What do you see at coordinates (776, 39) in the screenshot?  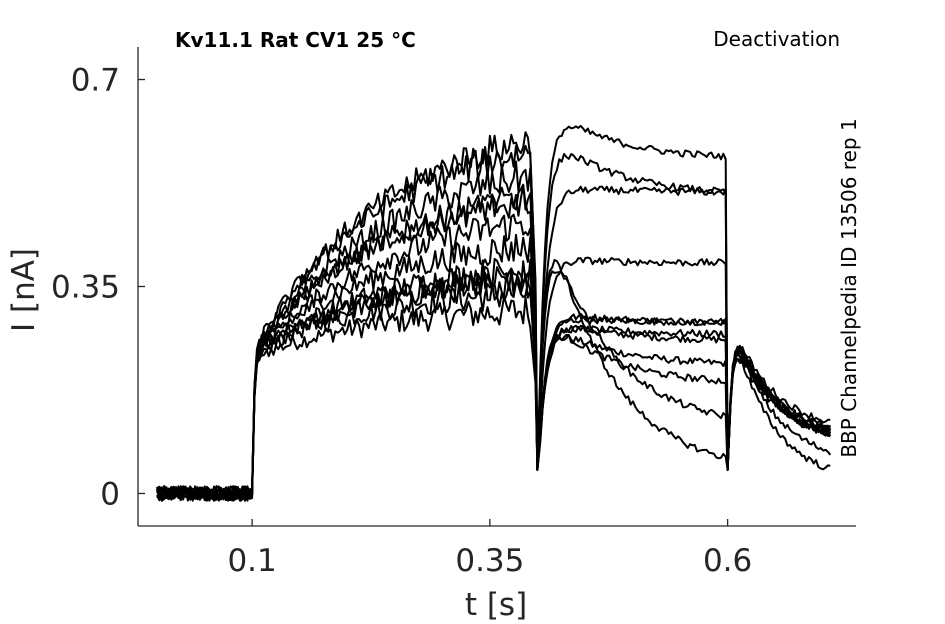 I see `protocol-label: Deactivation` at bounding box center [776, 39].